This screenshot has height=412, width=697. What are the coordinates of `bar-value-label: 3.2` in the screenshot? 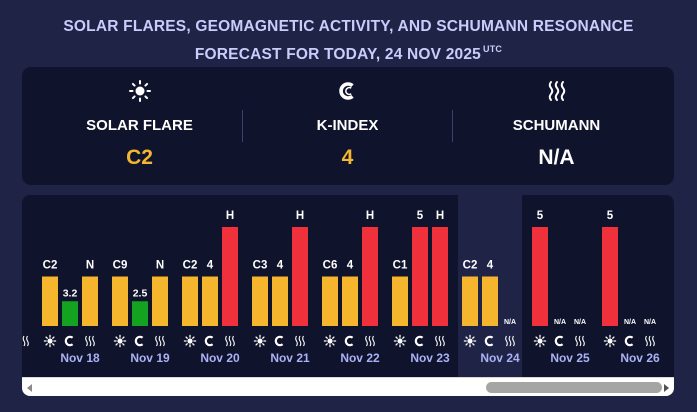 It's located at (70, 293).